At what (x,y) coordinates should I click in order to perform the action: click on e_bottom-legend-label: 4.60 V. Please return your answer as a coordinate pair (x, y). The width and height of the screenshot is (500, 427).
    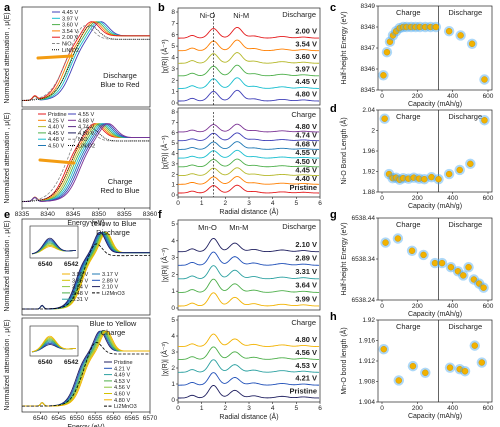
    Looking at the image, I should click on (122, 395).